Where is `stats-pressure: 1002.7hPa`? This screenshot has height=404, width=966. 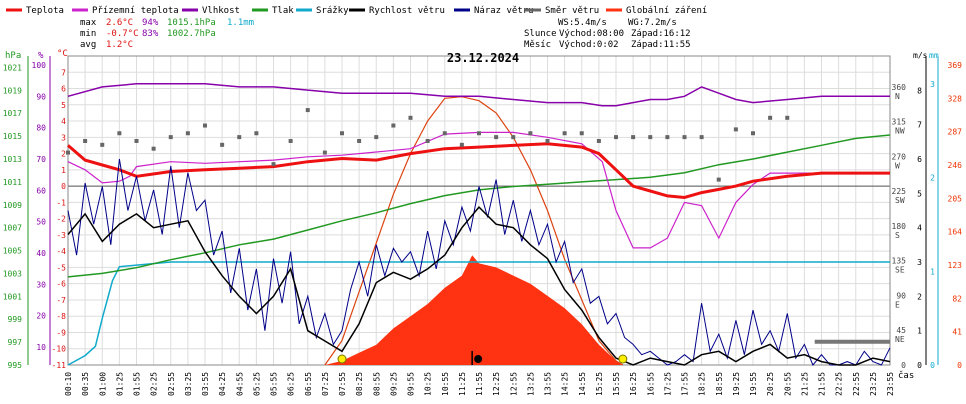
stats-pressure: 1002.7hPa is located at coordinates (191, 34).